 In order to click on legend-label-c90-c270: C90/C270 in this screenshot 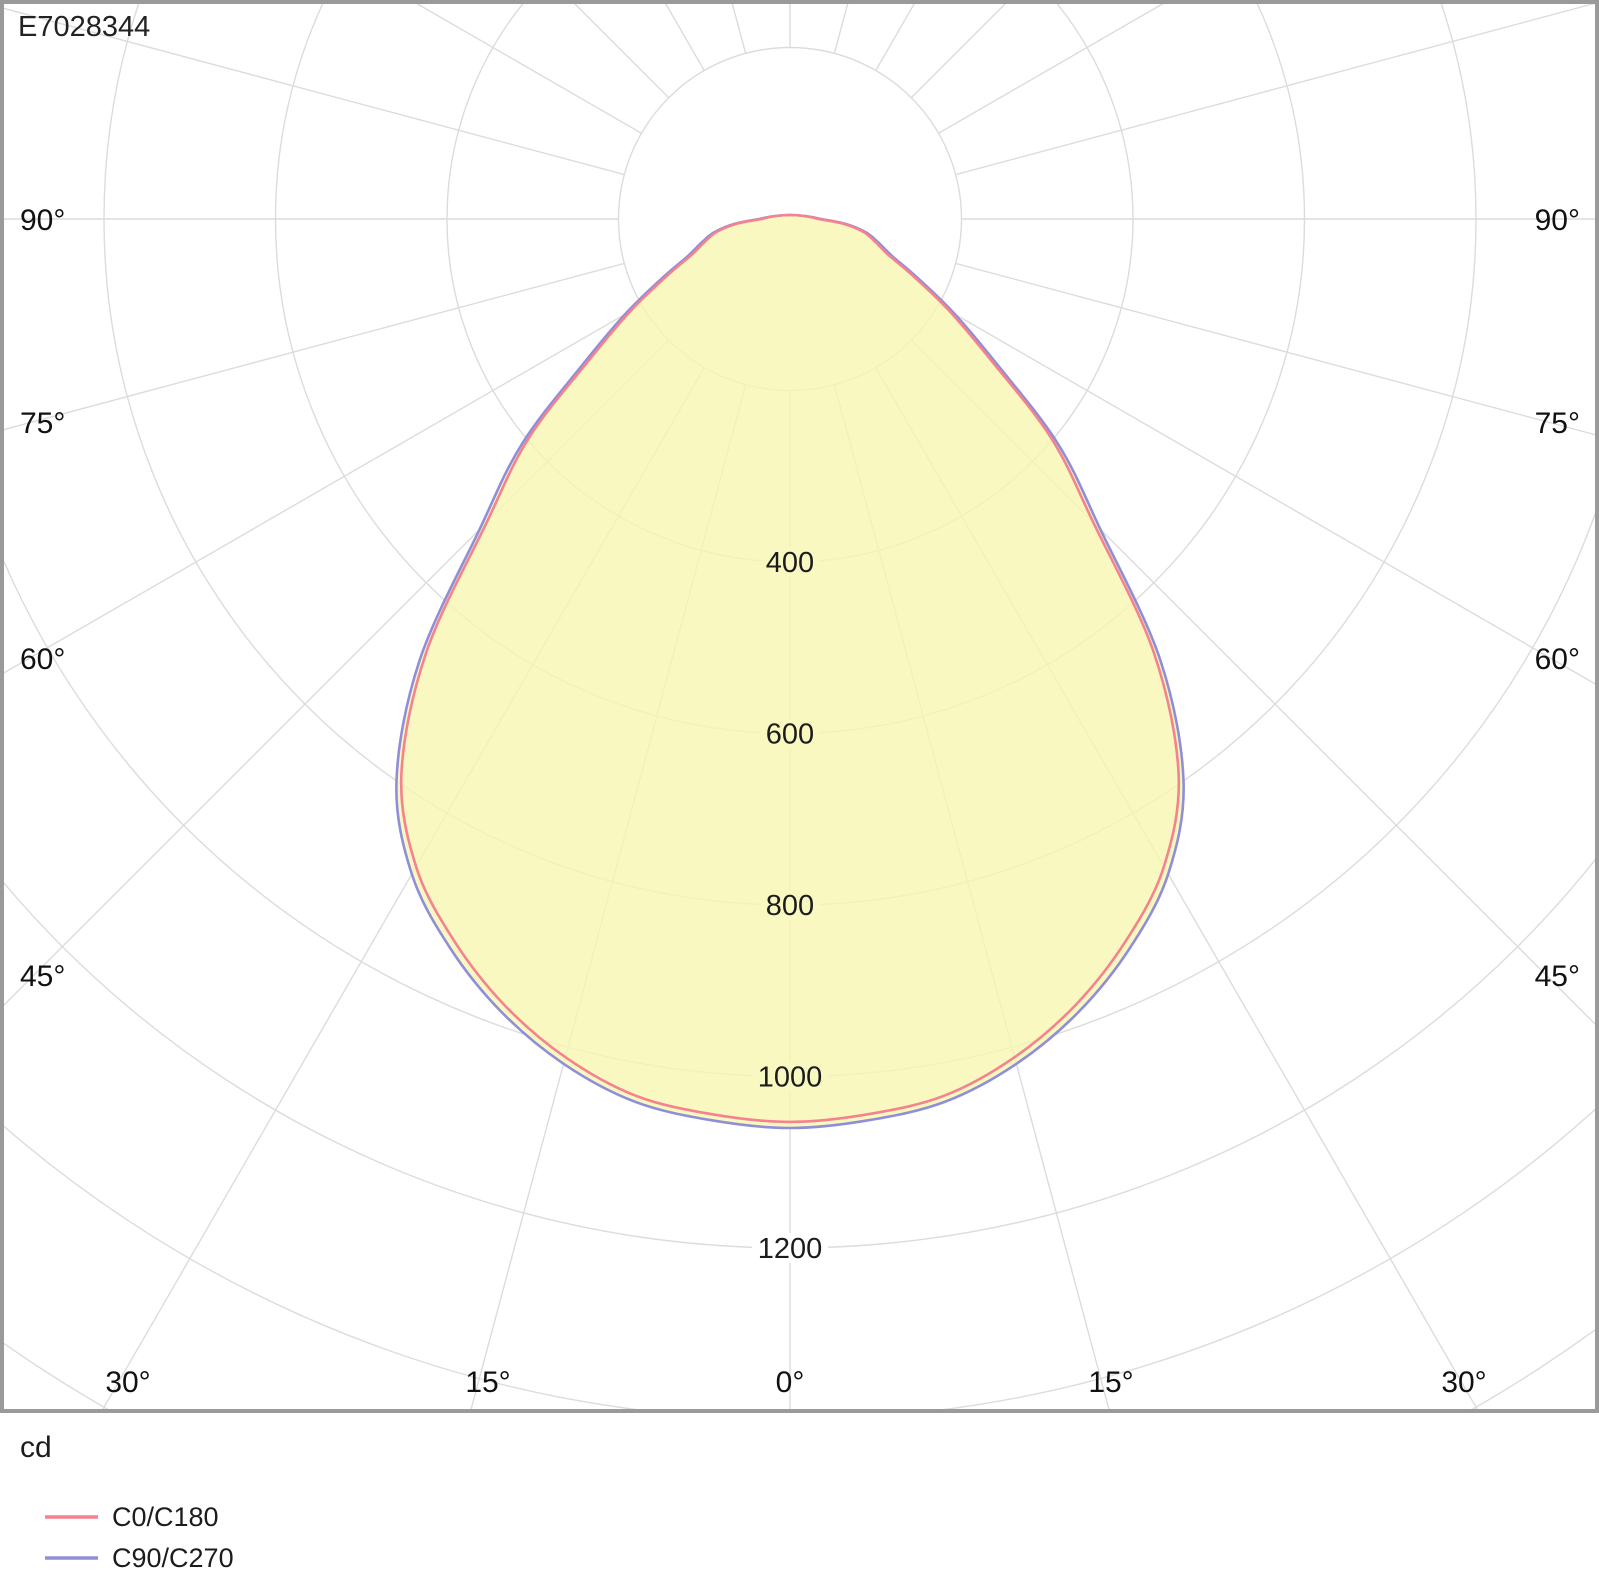, I will do `click(173, 1558)`.